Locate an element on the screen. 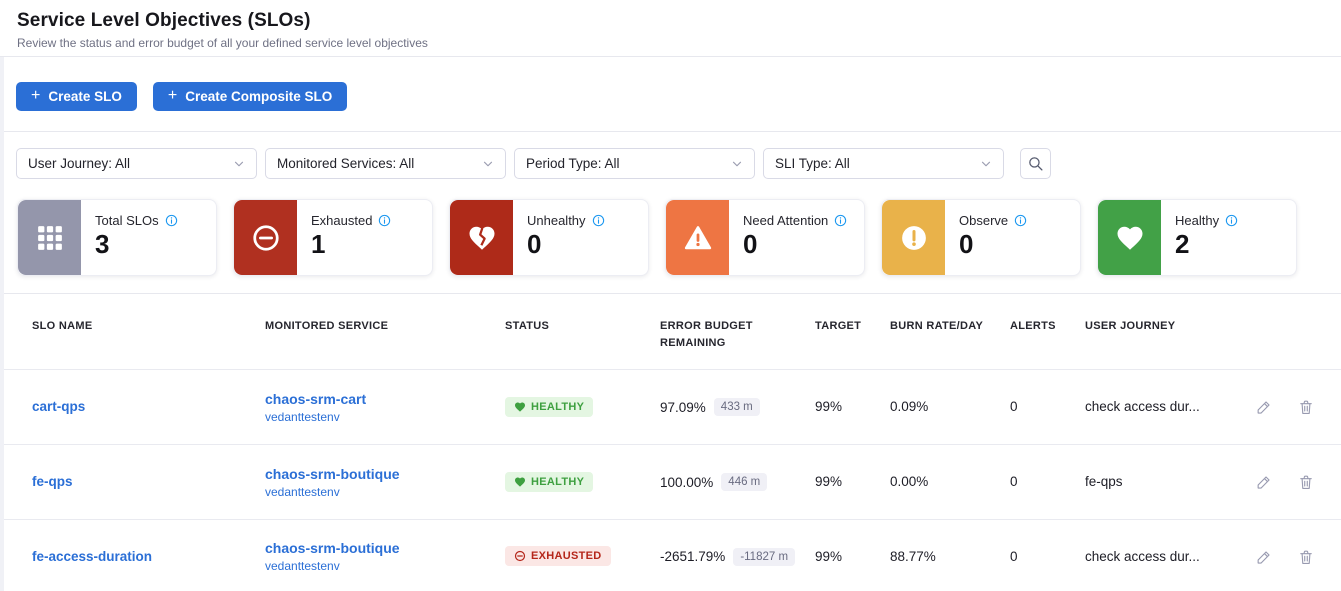 Image resolution: width=1341 pixels, height=591 pixels. grid-icon is located at coordinates (49, 237).